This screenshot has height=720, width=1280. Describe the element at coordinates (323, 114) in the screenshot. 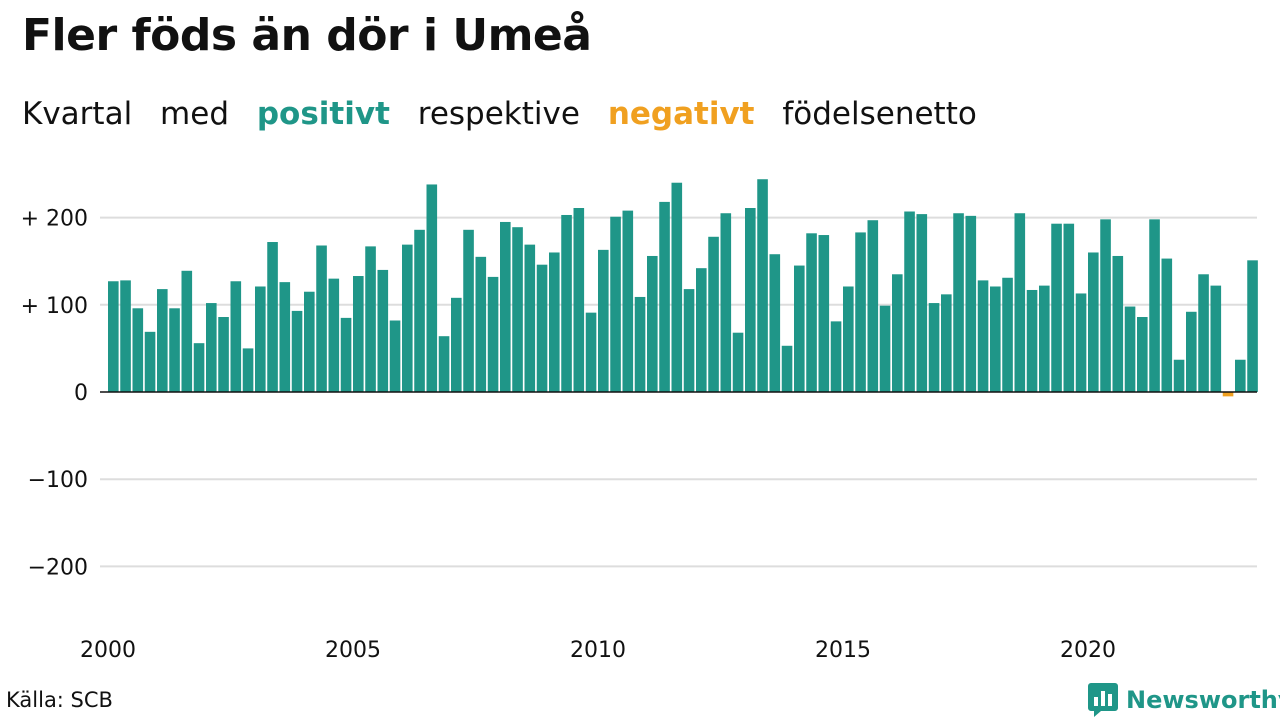

I see `subtitle-positive-label: positivt` at that location.